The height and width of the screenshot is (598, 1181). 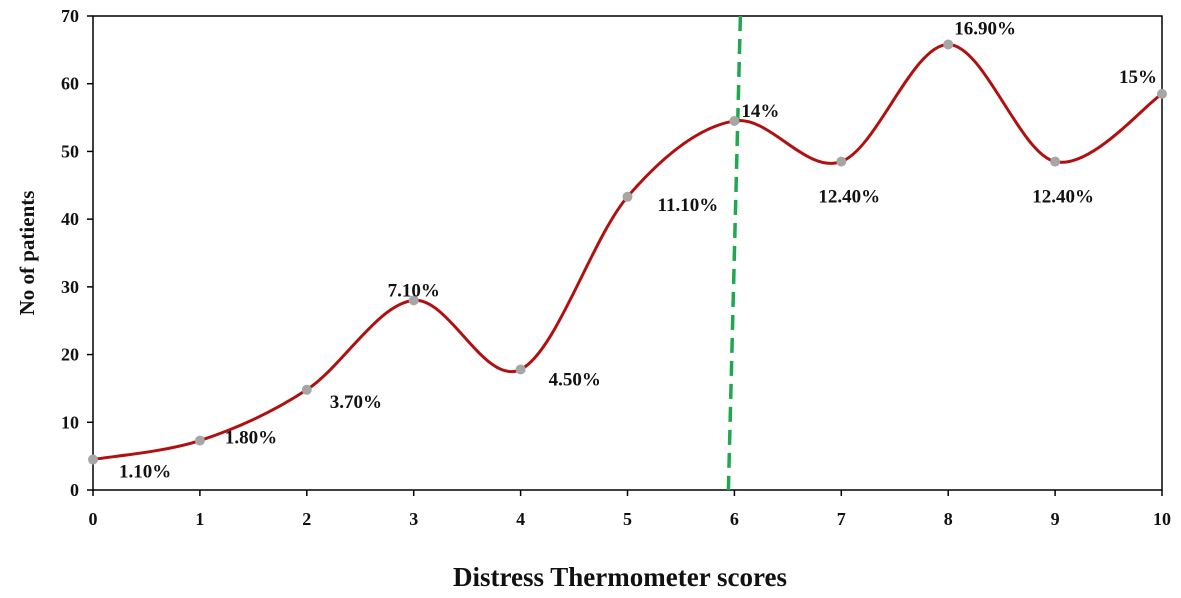 I want to click on x-tick-label: 5, so click(x=627, y=519).